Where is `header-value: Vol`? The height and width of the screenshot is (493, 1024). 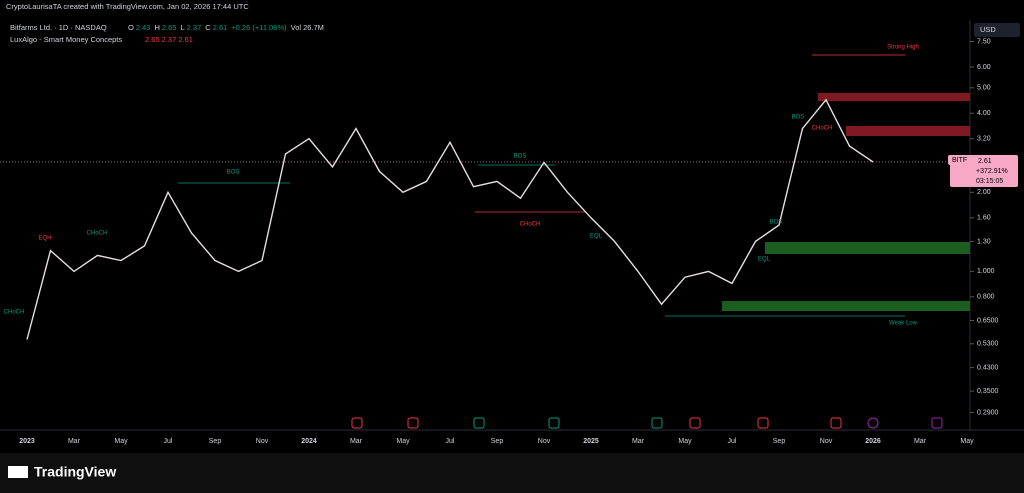 header-value: Vol is located at coordinates (296, 27).